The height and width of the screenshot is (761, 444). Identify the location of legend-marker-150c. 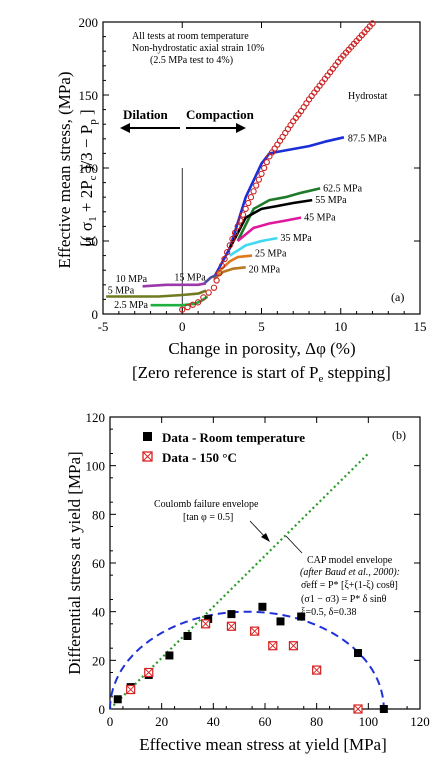
(147, 456).